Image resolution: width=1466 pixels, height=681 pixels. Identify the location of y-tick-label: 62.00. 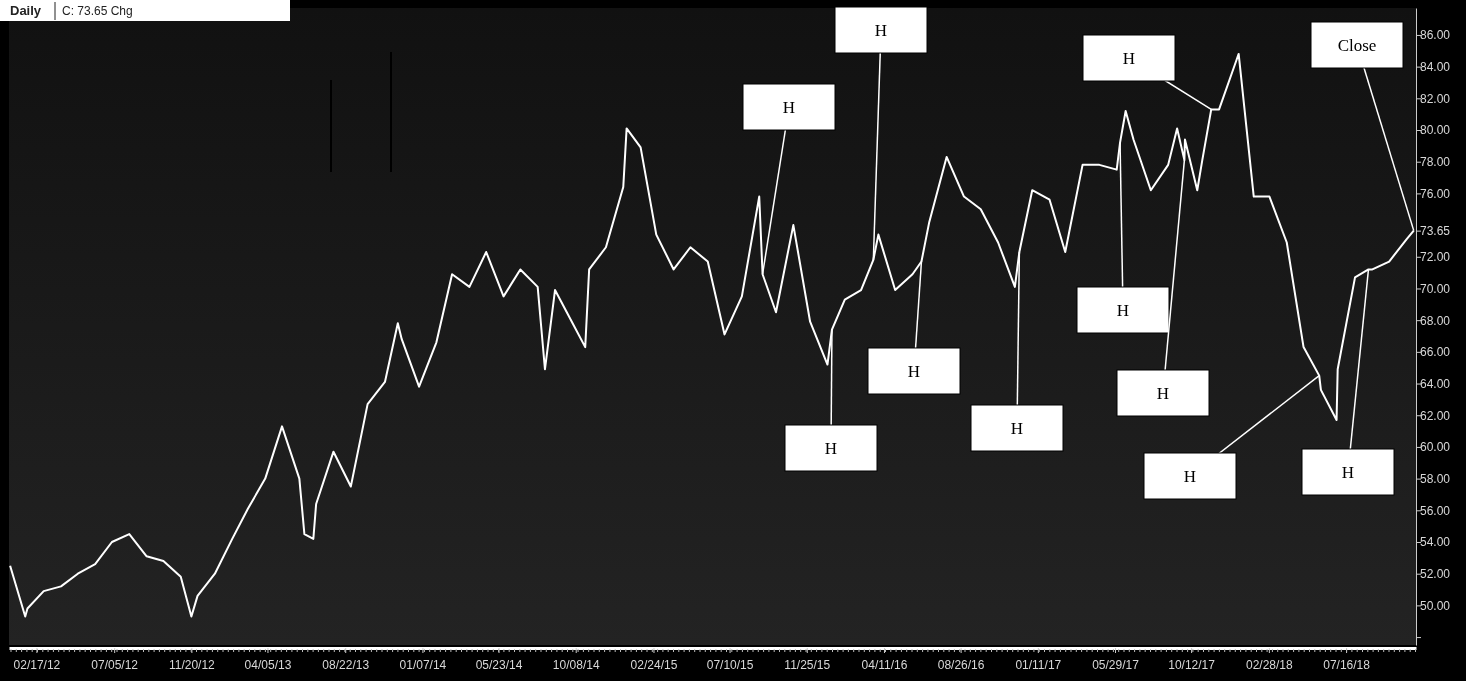
(1435, 415).